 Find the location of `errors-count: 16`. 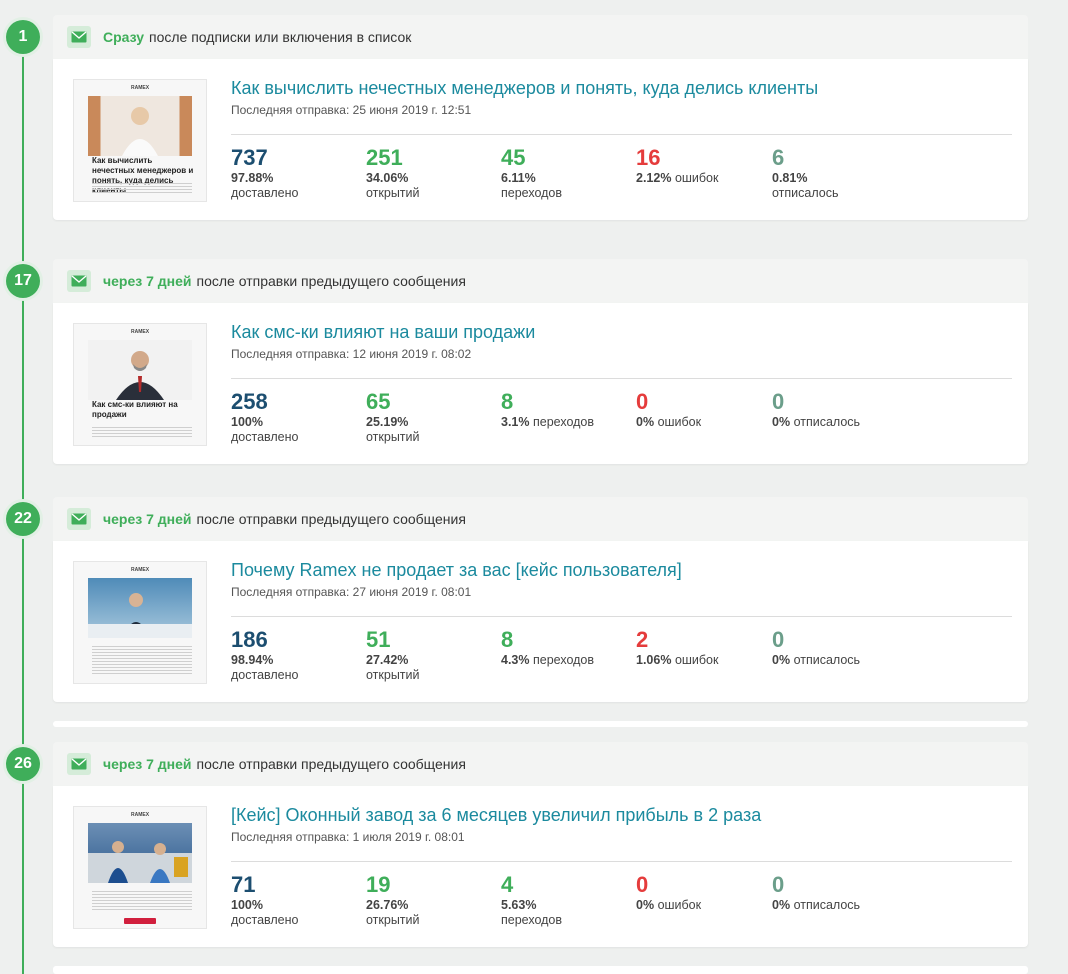

errors-count: 16 is located at coordinates (648, 157).